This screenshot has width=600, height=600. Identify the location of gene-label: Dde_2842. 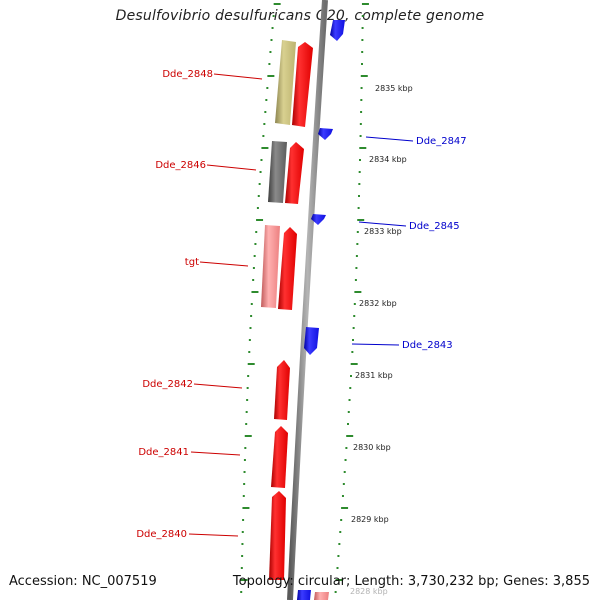
(167, 384).